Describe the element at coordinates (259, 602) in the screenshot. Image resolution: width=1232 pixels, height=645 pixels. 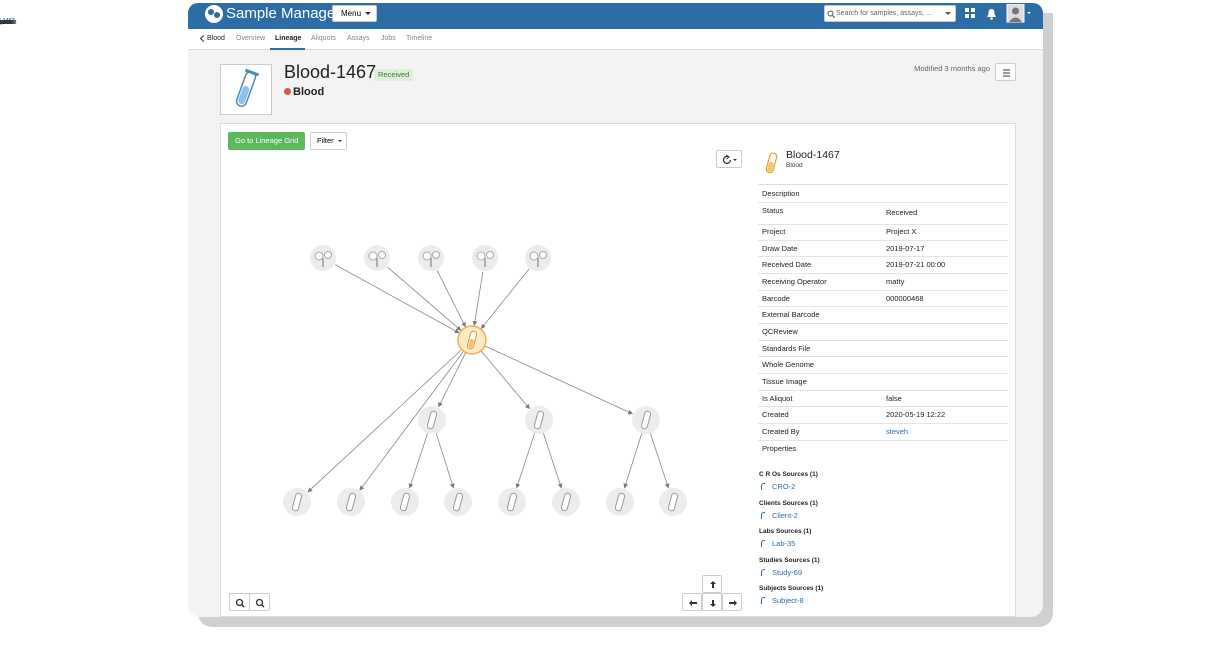
I see `zoom-in-button` at that location.